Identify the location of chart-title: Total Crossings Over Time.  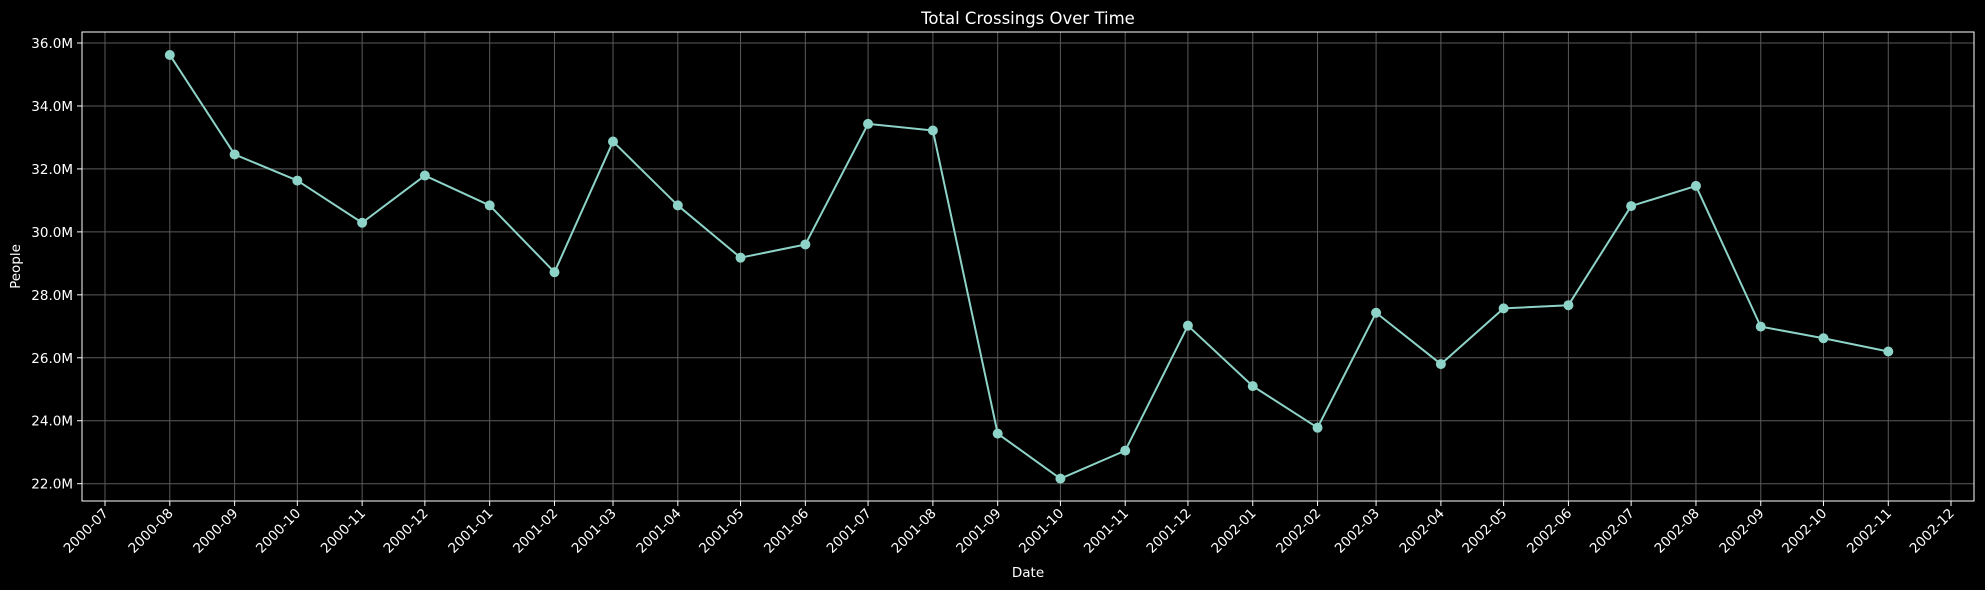
(1027, 18).